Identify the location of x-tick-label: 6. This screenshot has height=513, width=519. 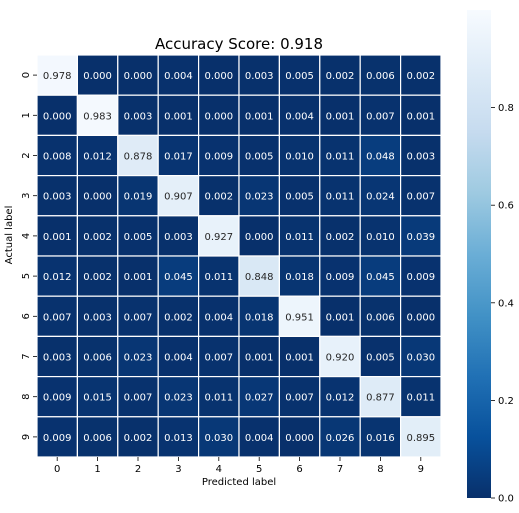
(299, 469).